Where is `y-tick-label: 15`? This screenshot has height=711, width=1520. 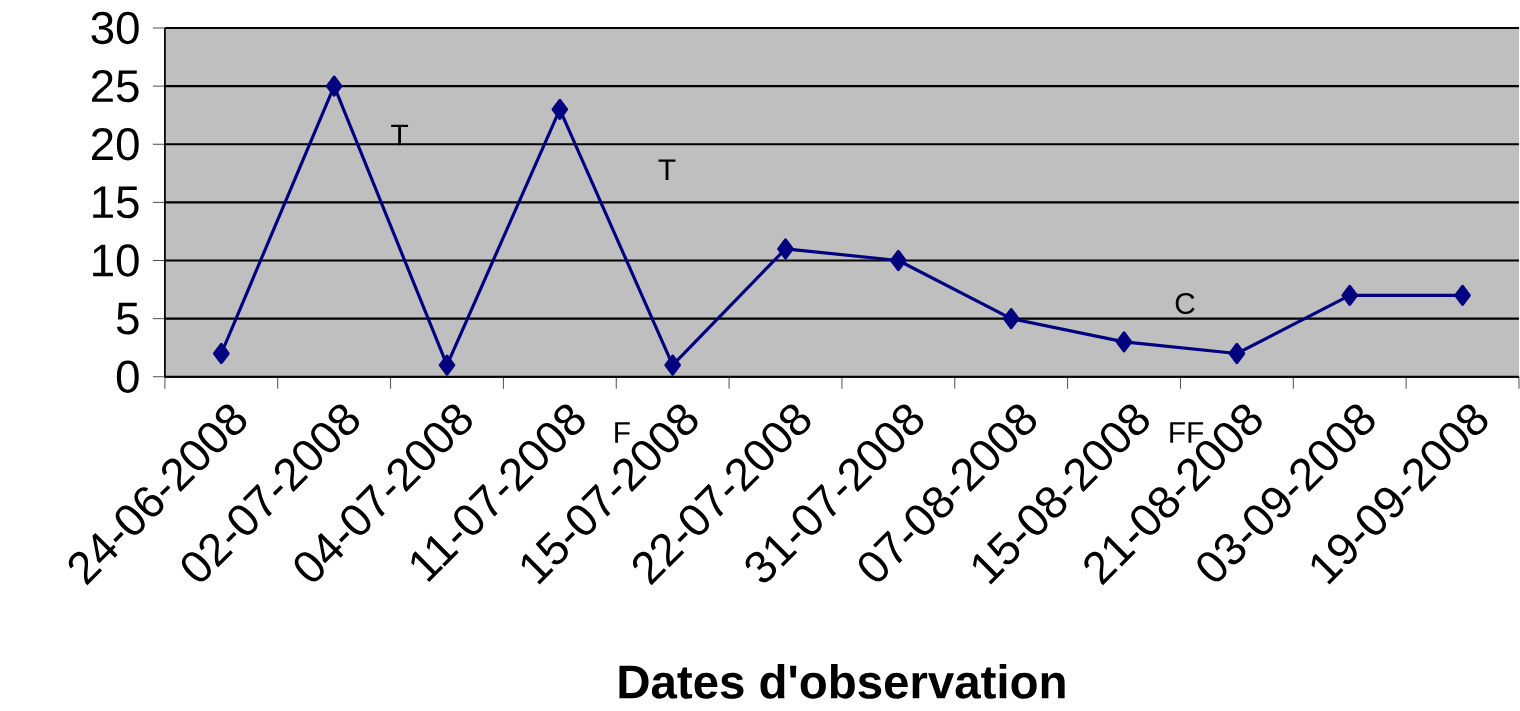 y-tick-label: 15 is located at coordinates (116, 202).